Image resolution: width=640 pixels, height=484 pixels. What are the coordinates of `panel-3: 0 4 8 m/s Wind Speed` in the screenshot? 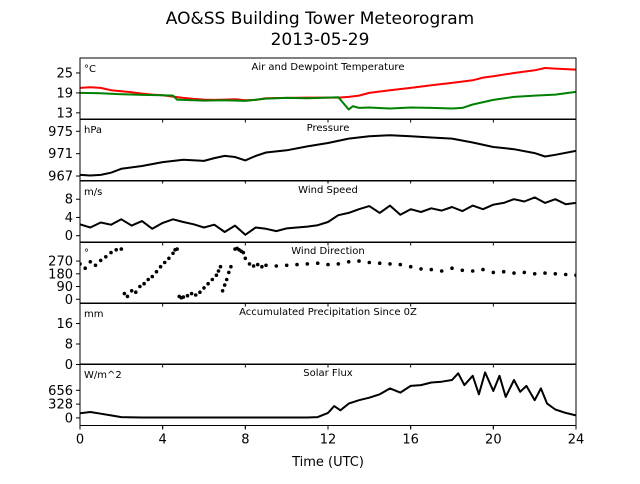 It's located at (321, 213).